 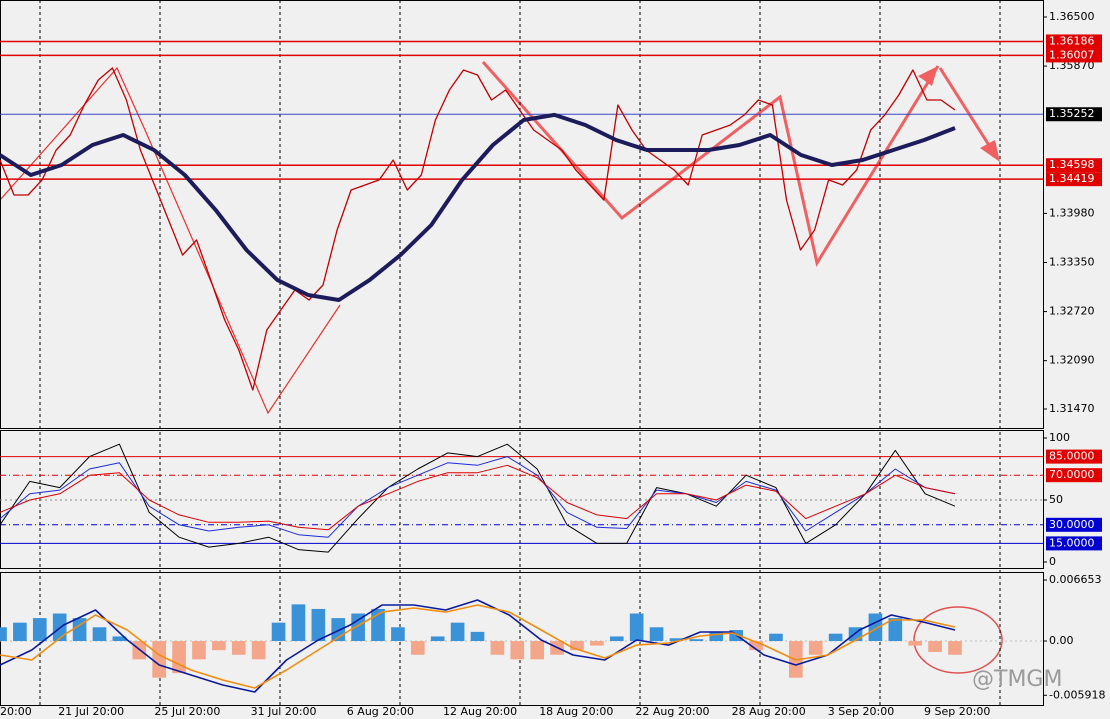 I want to click on x-tick-label: 9 Sep 20:00, so click(x=957, y=711).